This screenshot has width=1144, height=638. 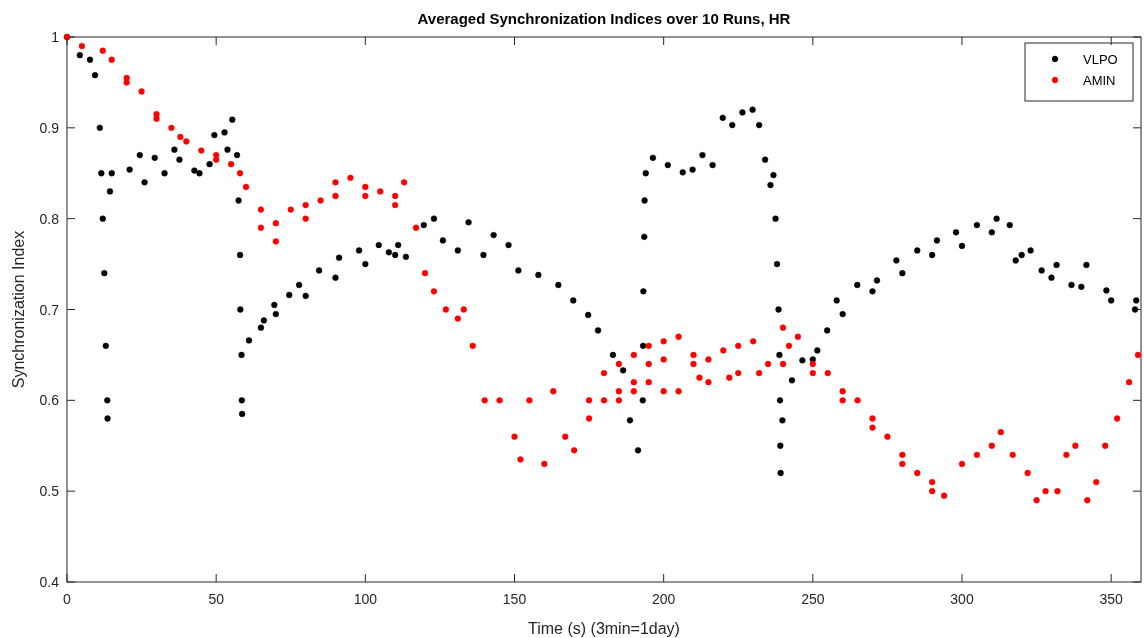 What do you see at coordinates (49, 491) in the screenshot?
I see `y-tick-label: 0.5` at bounding box center [49, 491].